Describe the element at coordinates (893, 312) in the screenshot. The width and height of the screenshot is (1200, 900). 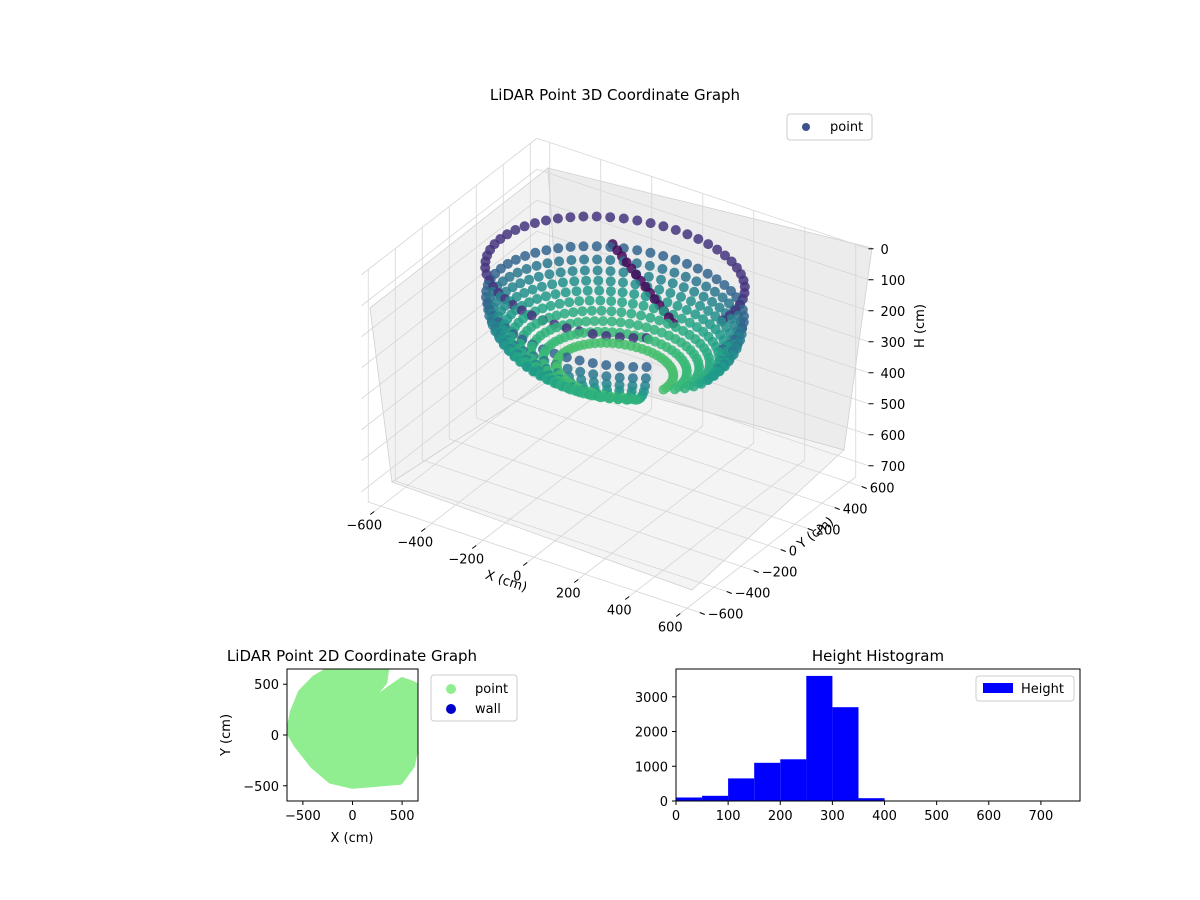
I see `z-tick-label-3d: 200` at that location.